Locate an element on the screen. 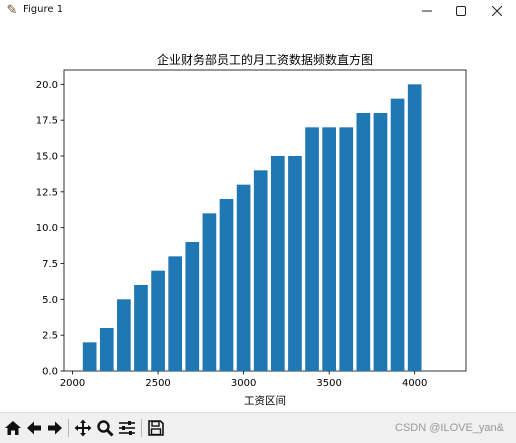 The width and height of the screenshot is (516, 443). save-floppy-icon is located at coordinates (156, 428).